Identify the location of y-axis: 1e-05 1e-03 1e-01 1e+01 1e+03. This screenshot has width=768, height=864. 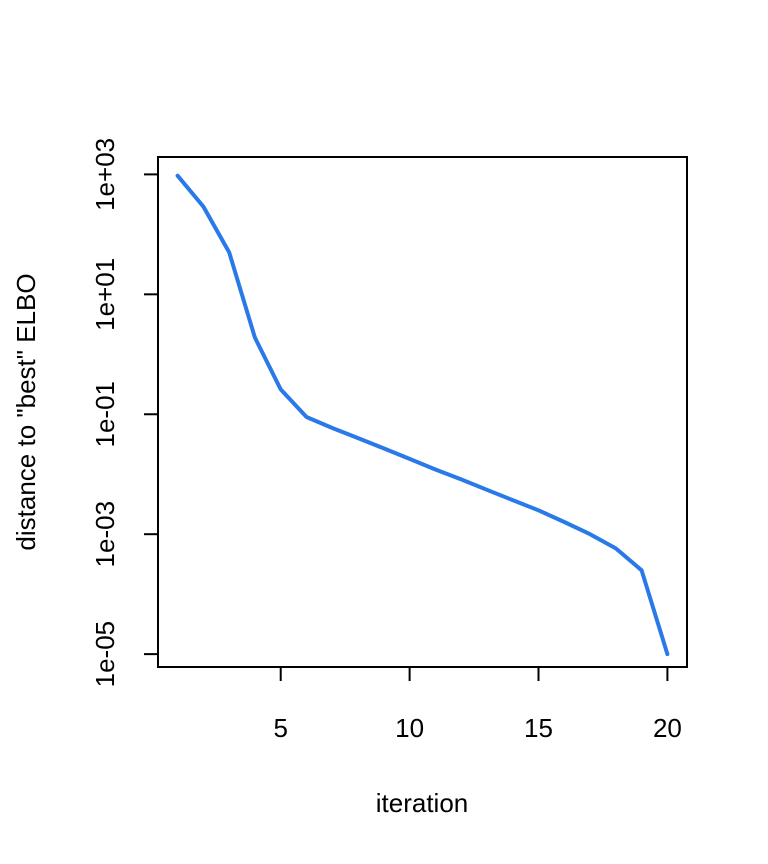
(124, 413).